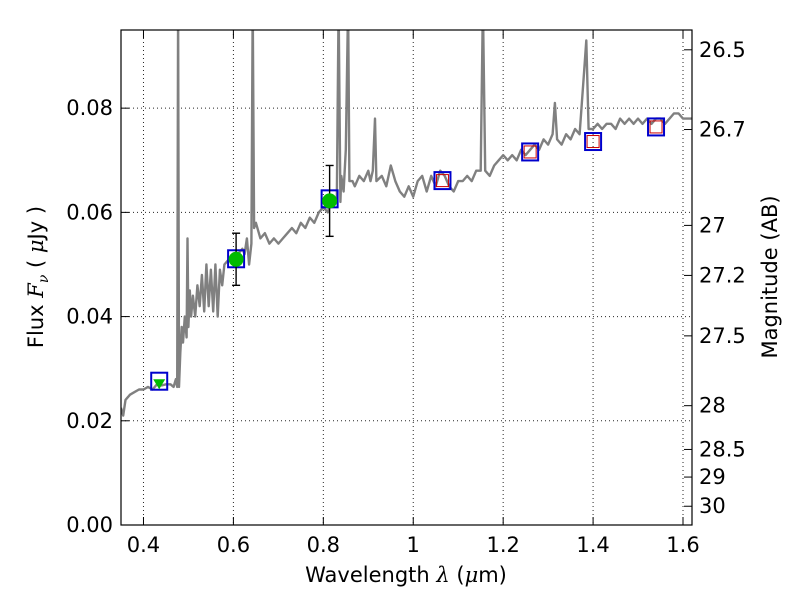 The image size is (800, 600). What do you see at coordinates (592, 545) in the screenshot?
I see `x-tick-label: 1.4` at bounding box center [592, 545].